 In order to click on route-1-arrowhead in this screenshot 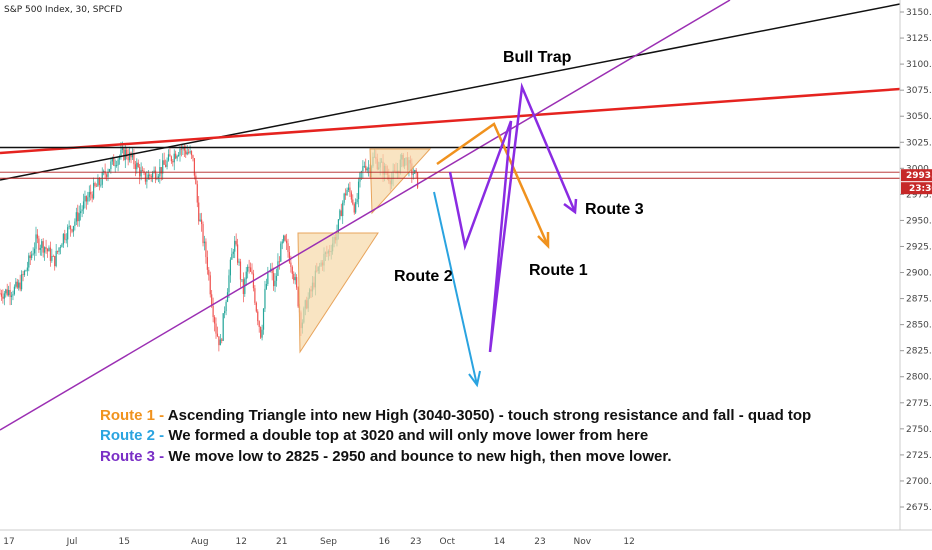, I will do `click(543, 241)`.